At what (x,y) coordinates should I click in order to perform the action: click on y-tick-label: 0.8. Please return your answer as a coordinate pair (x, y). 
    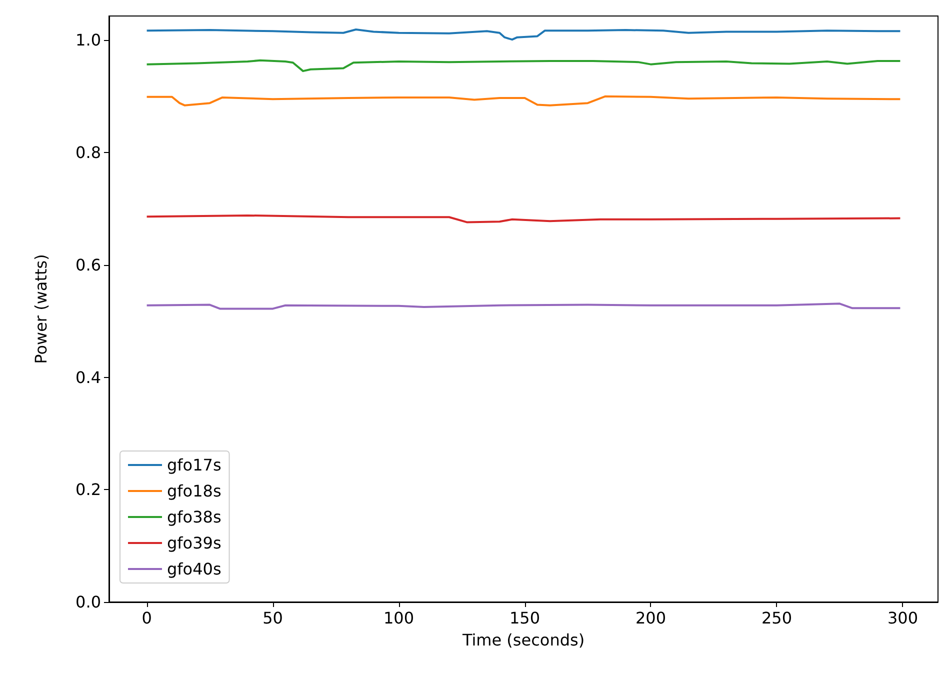
    Looking at the image, I should click on (88, 152).